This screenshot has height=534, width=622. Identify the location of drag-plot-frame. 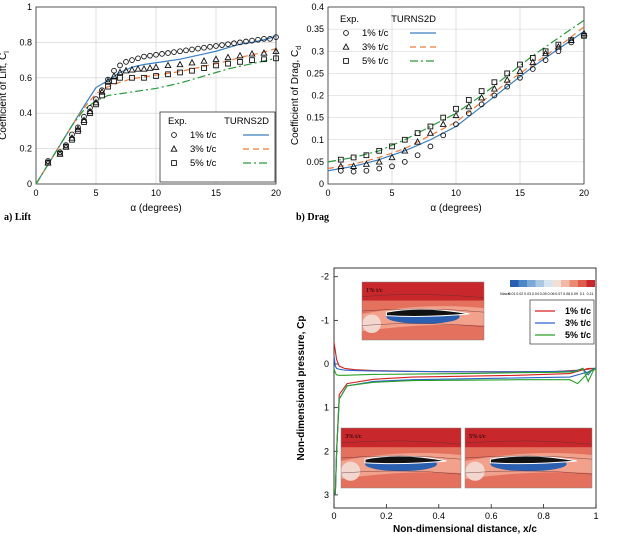
(456, 95).